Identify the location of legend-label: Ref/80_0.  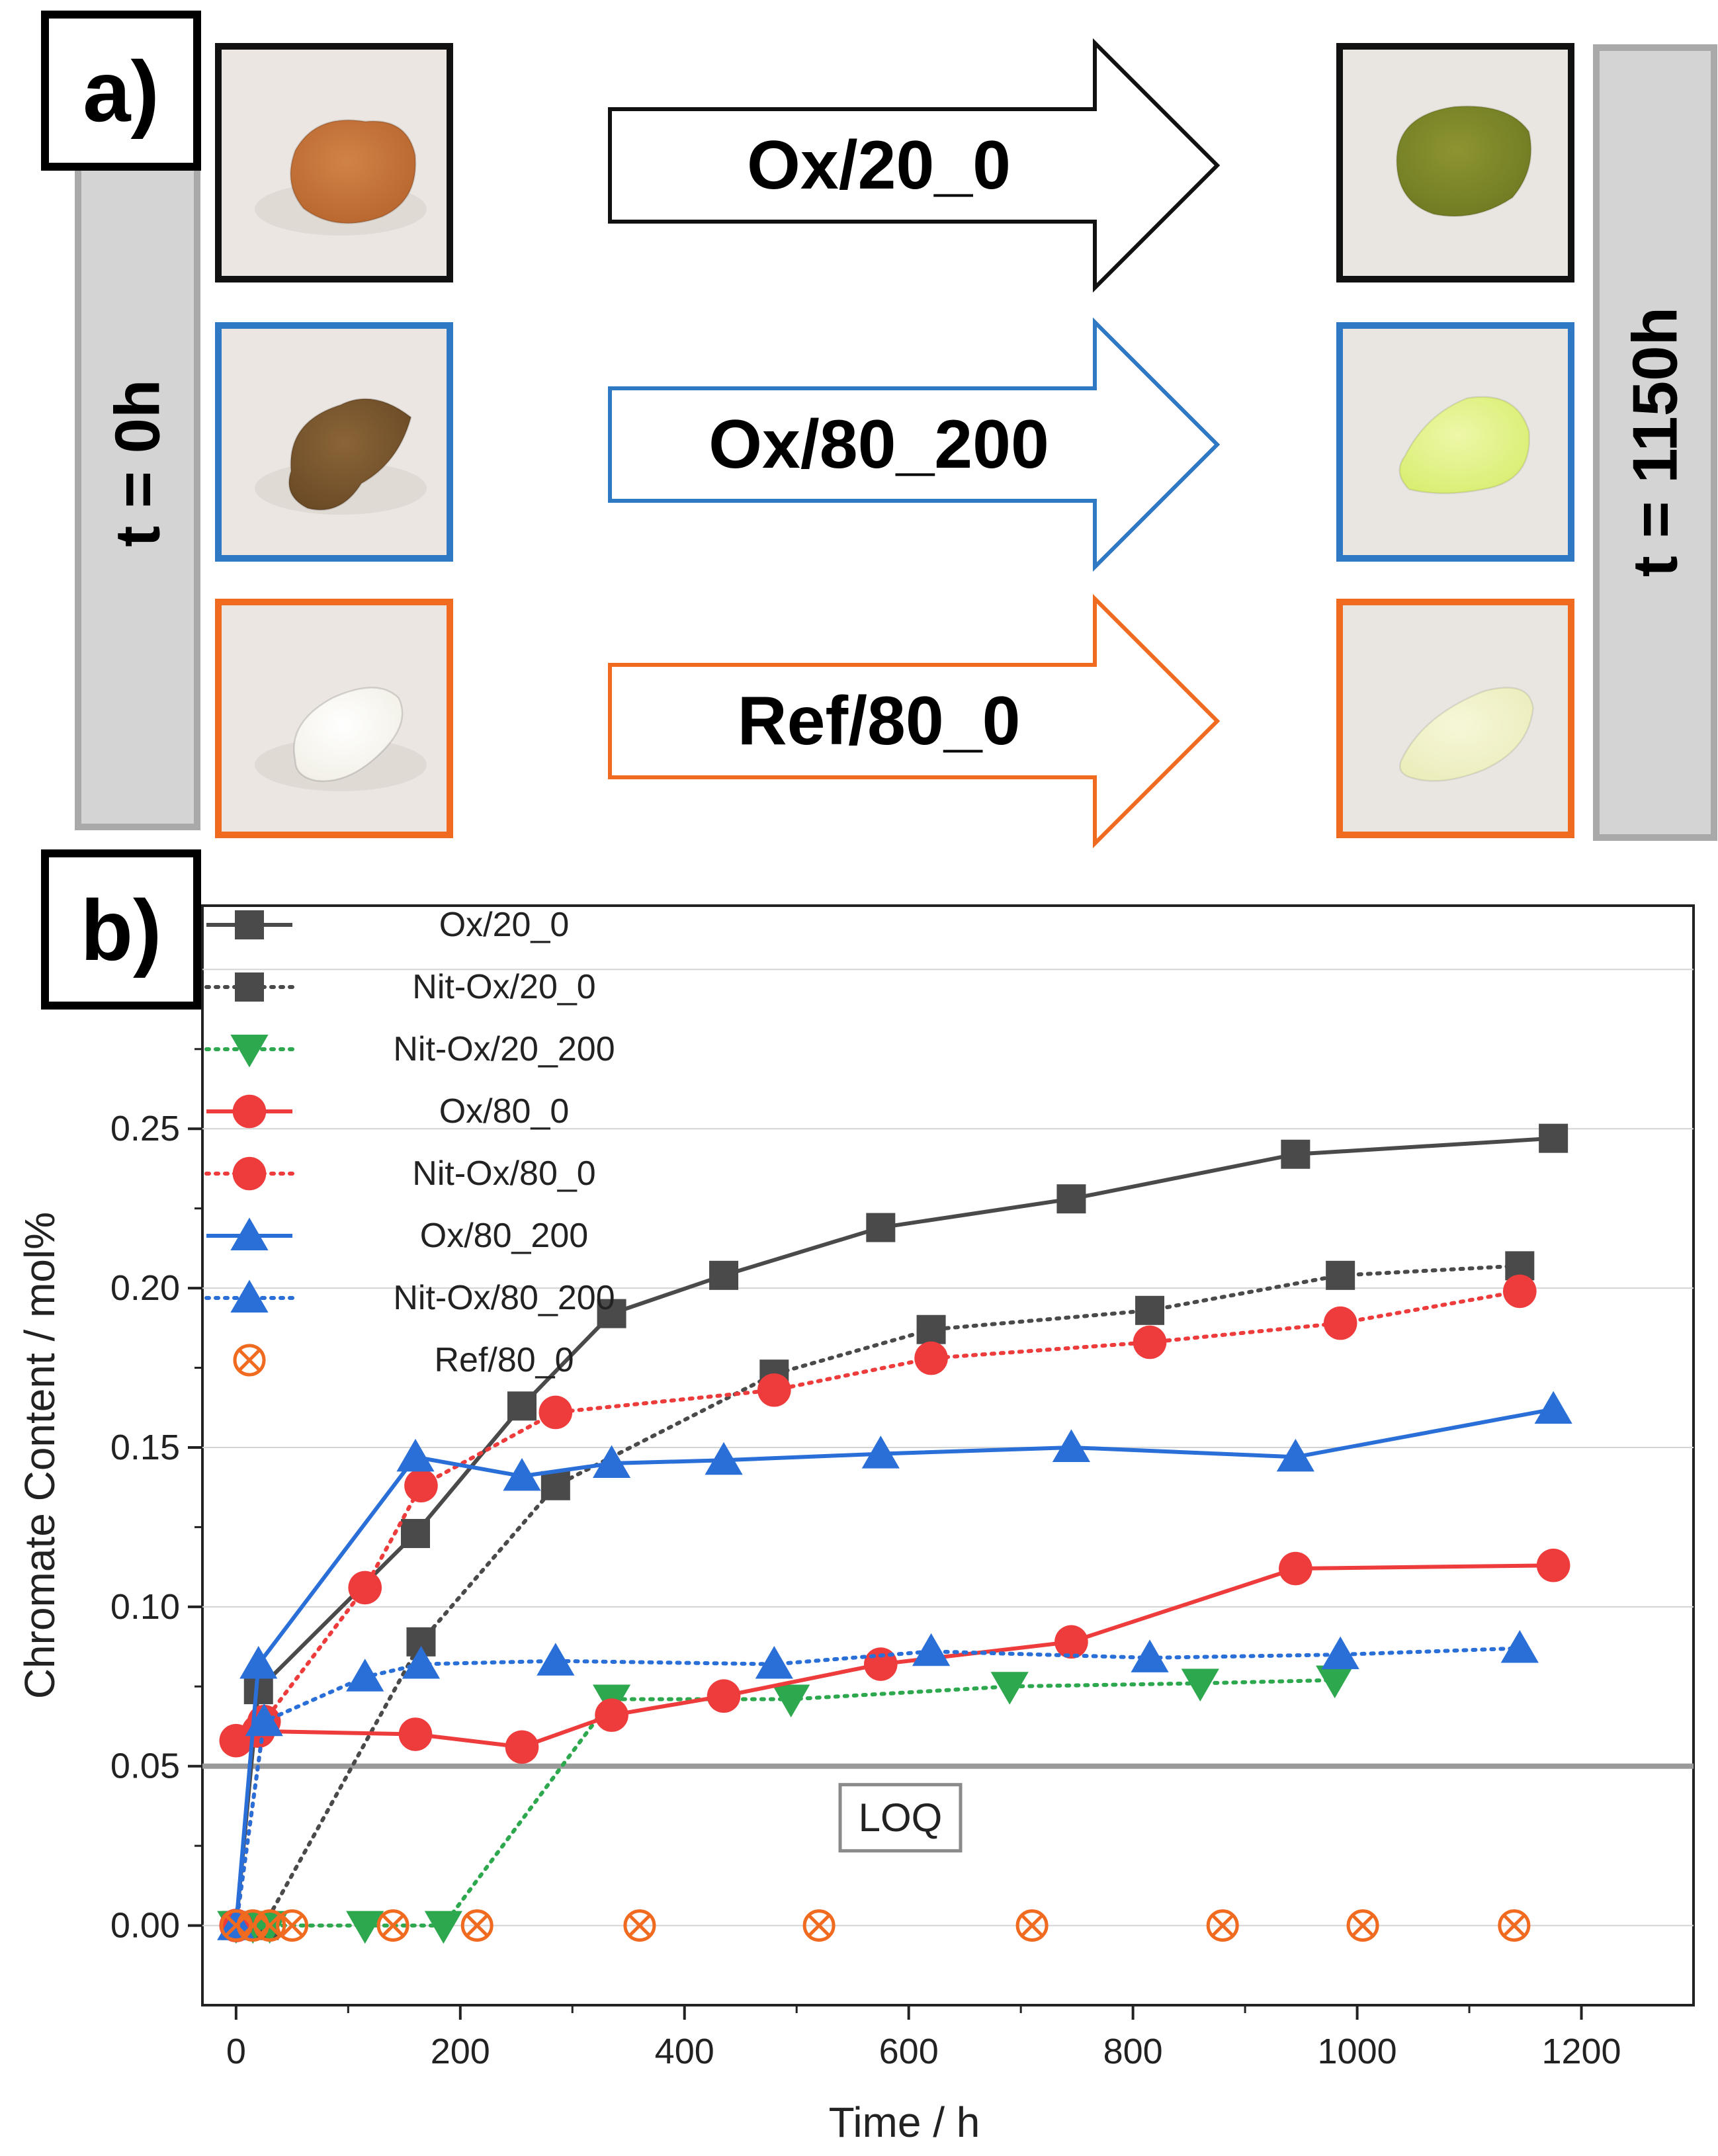
(504, 1360).